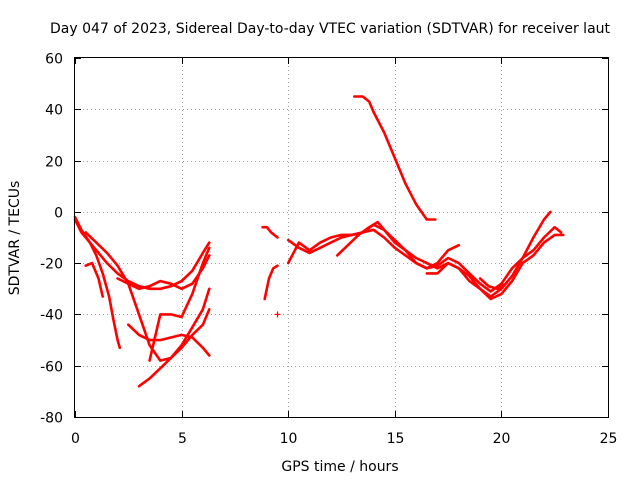  Describe the element at coordinates (51, 265) in the screenshot. I see `y-tick-label: -20` at that location.